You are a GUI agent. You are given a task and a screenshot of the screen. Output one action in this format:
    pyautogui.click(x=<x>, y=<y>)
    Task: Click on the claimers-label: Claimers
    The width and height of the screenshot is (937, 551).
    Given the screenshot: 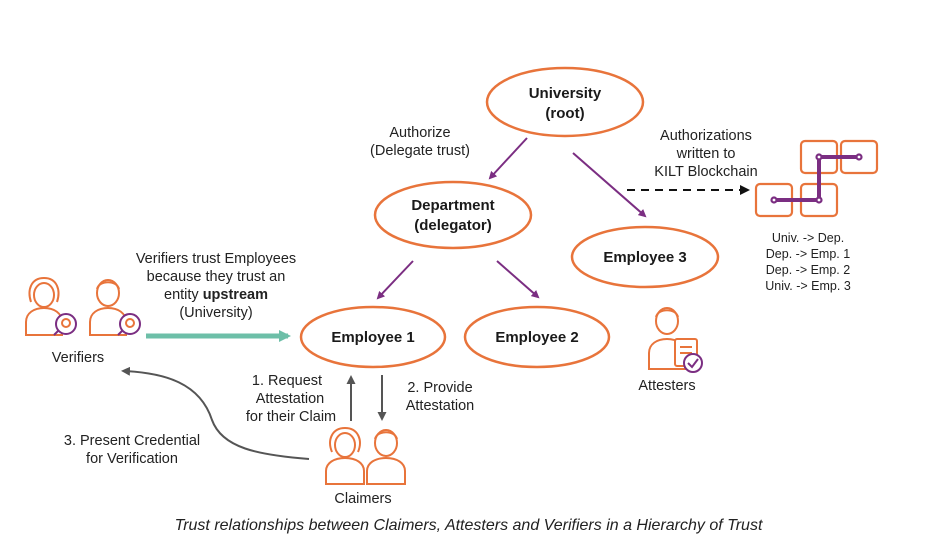 What is the action you would take?
    pyautogui.click(x=362, y=499)
    